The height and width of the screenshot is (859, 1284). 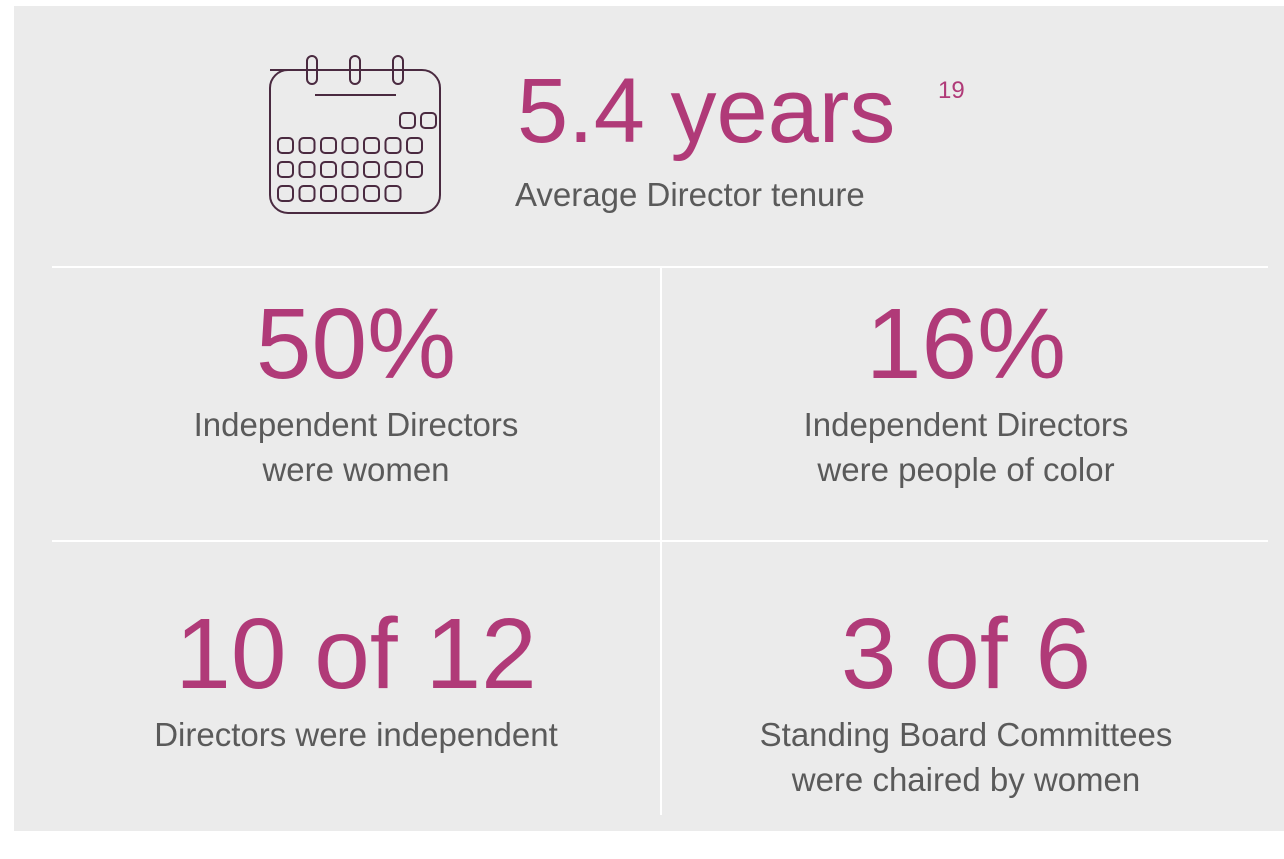 I want to click on stat-value: 50%, so click(x=356, y=344).